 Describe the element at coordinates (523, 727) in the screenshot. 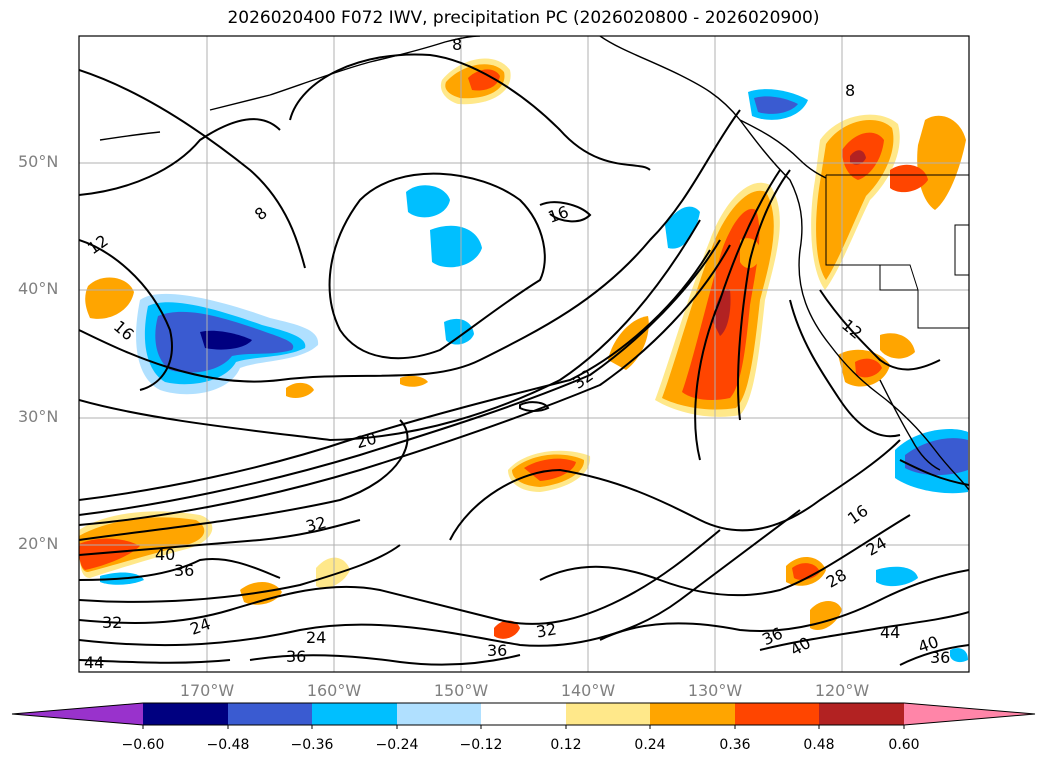

I see `colorbar-tick-marks` at that location.